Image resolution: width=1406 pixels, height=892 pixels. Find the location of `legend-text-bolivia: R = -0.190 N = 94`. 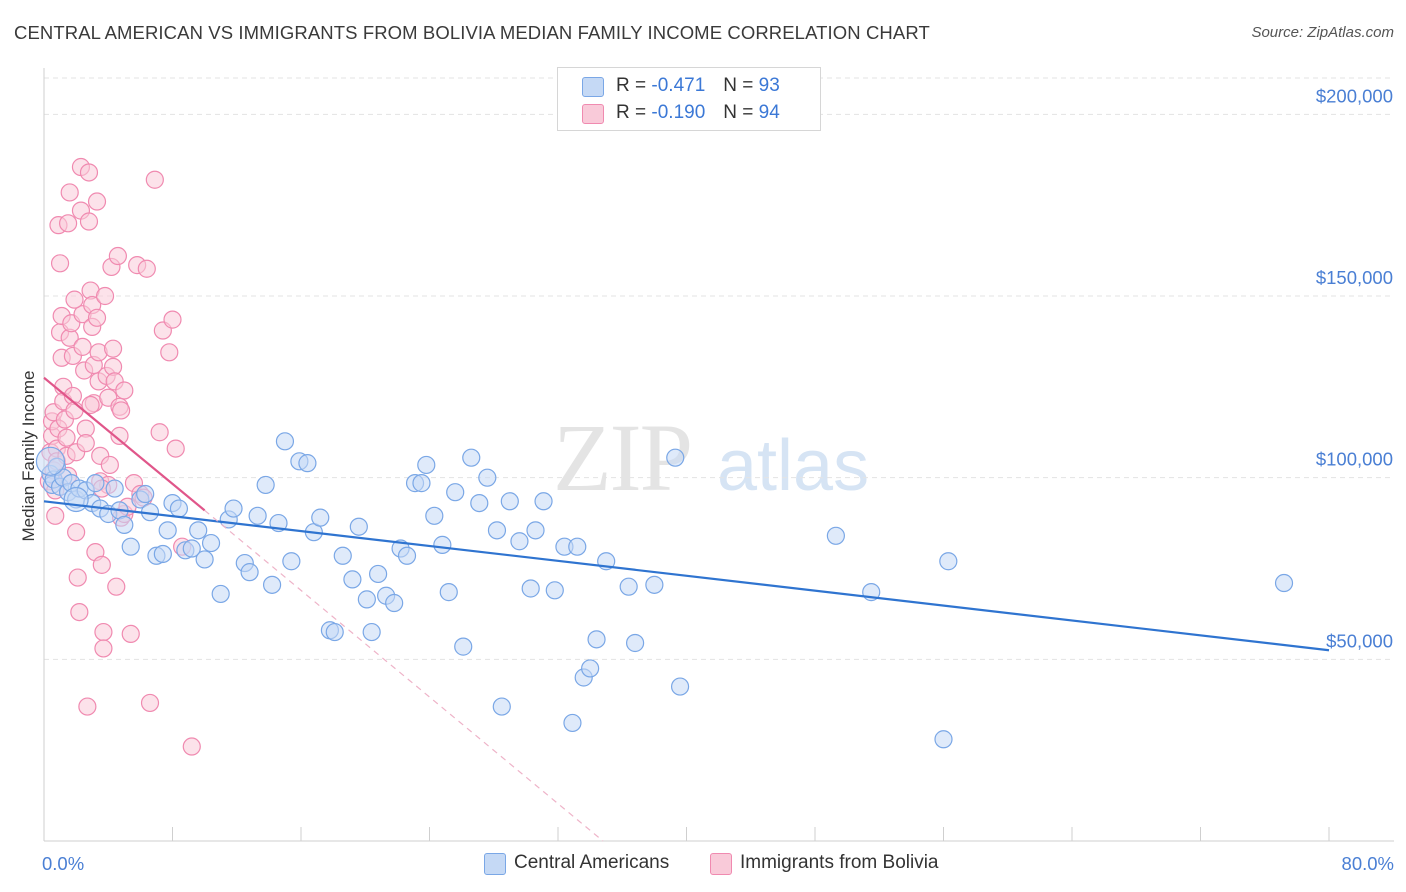

legend-text-bolivia: R = -0.190 N = 94 is located at coordinates (698, 113).